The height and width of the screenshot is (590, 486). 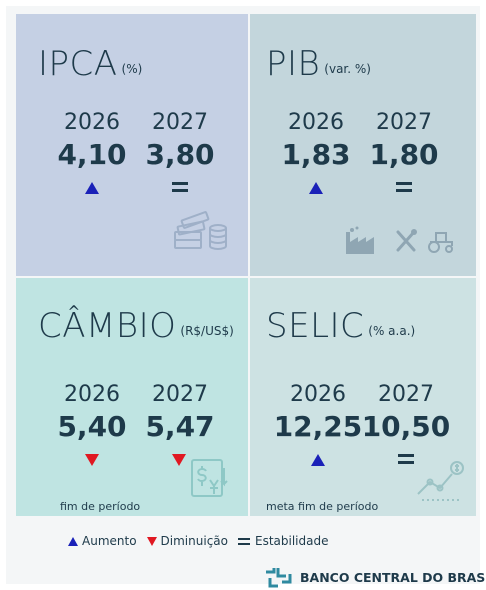 What do you see at coordinates (318, 426) in the screenshot?
I see `selic-value-1: 12,25` at bounding box center [318, 426].